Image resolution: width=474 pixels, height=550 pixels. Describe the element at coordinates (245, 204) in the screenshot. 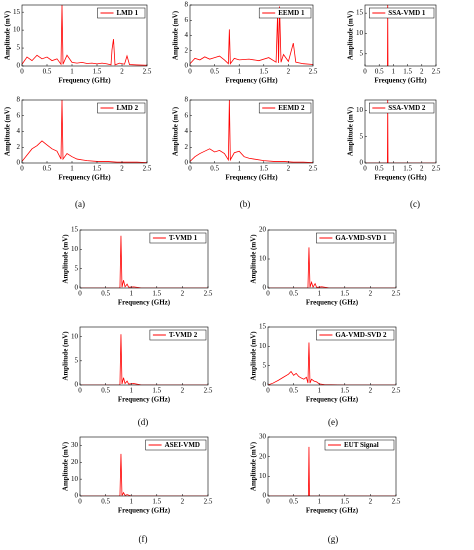

I see `panel-label: (b)` at that location.